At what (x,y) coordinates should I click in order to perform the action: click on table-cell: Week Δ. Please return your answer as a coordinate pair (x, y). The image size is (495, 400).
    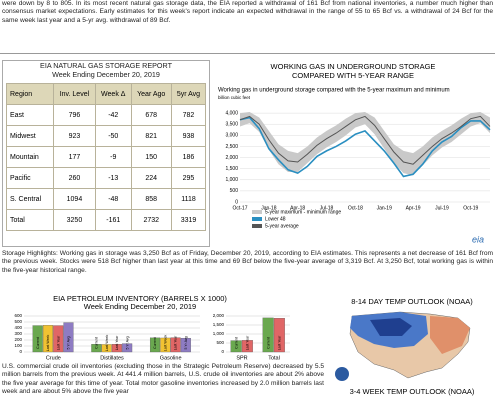
    Looking at the image, I should click on (113, 94).